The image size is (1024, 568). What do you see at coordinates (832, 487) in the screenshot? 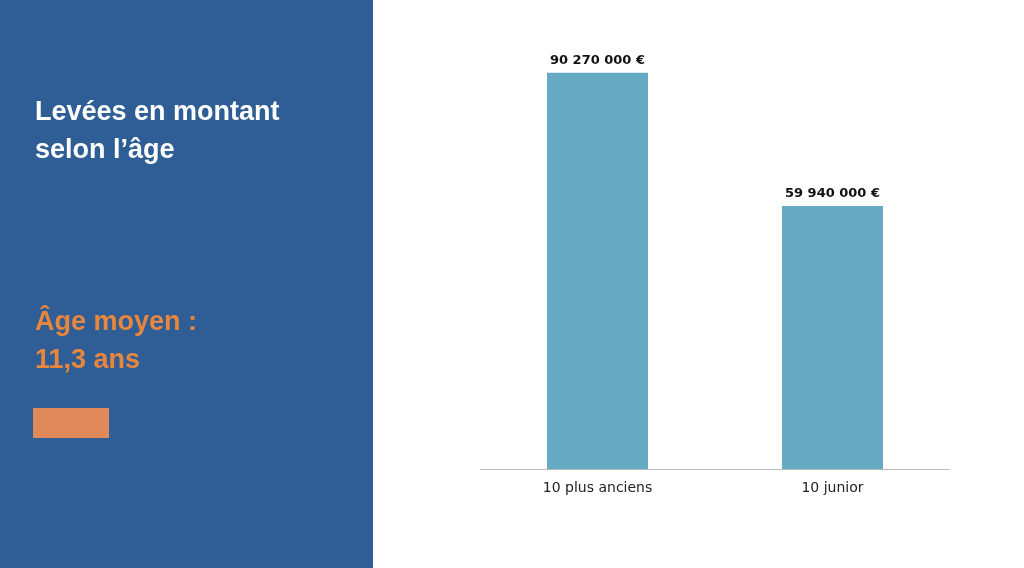
I see `x-tick-label: 10 junior` at bounding box center [832, 487].